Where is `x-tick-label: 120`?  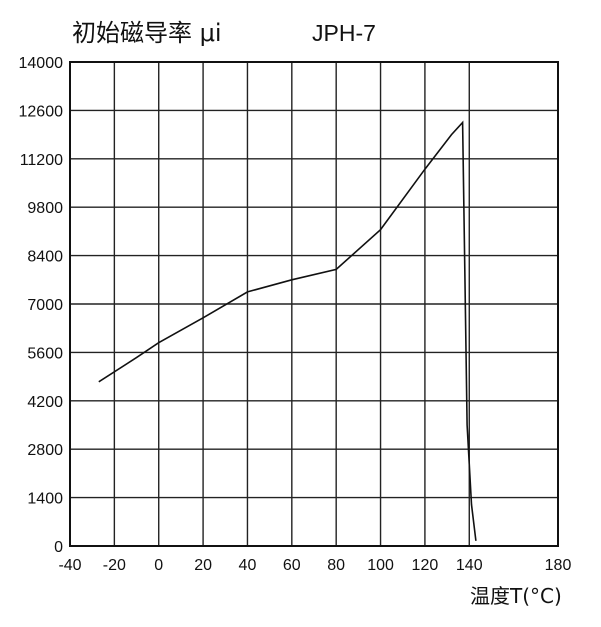
x-tick-label: 120 is located at coordinates (425, 565).